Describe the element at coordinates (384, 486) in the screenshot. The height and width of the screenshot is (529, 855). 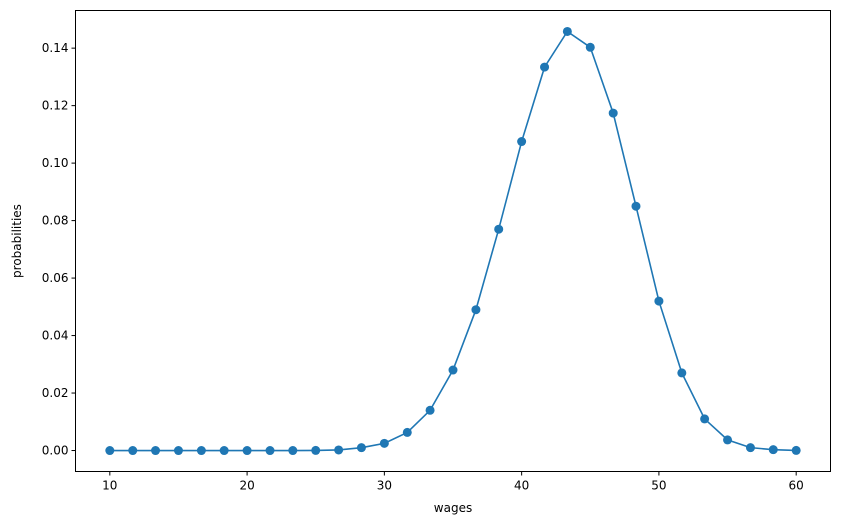
I see `x-tick-label: 30` at that location.